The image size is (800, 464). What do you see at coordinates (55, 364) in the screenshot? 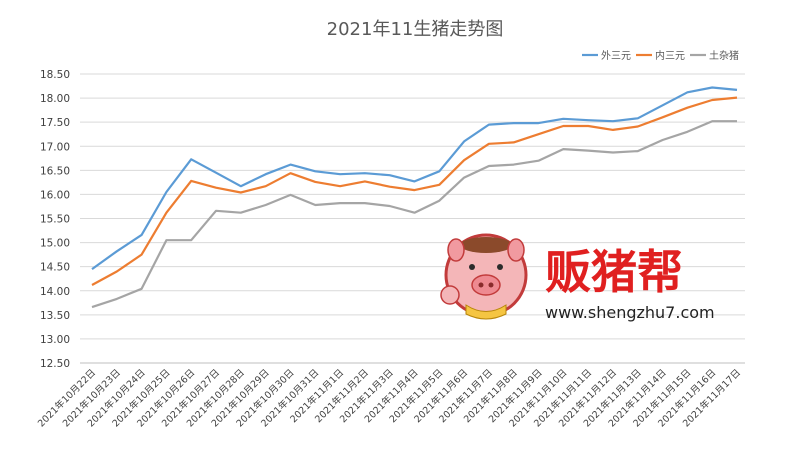
I see `y-tick-label: 12.50` at bounding box center [55, 364].